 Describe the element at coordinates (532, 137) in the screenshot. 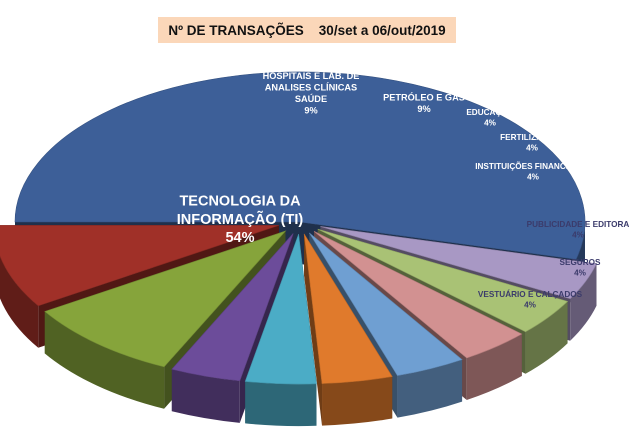

I see `slice-category-label: FERTILIZANTES` at that location.